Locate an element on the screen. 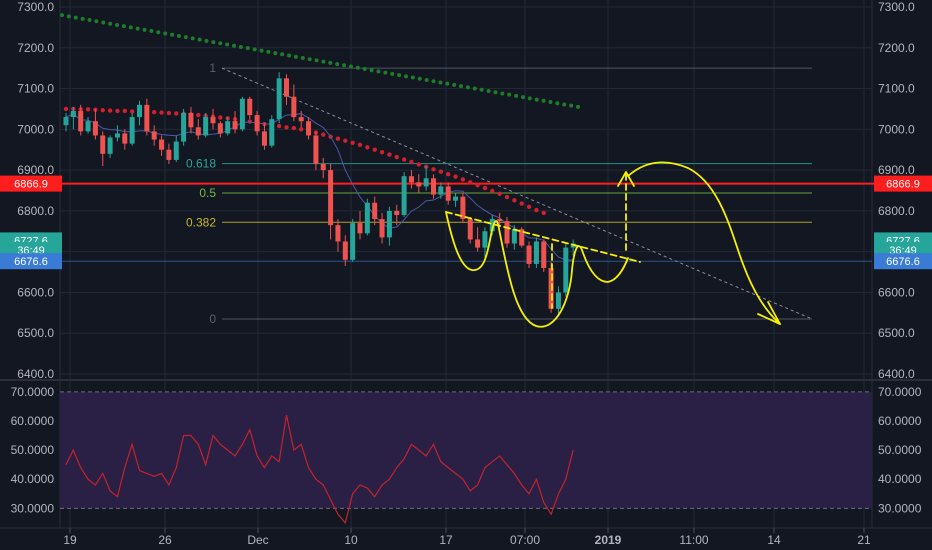  fib-level-label: 0 is located at coordinates (212, 319).